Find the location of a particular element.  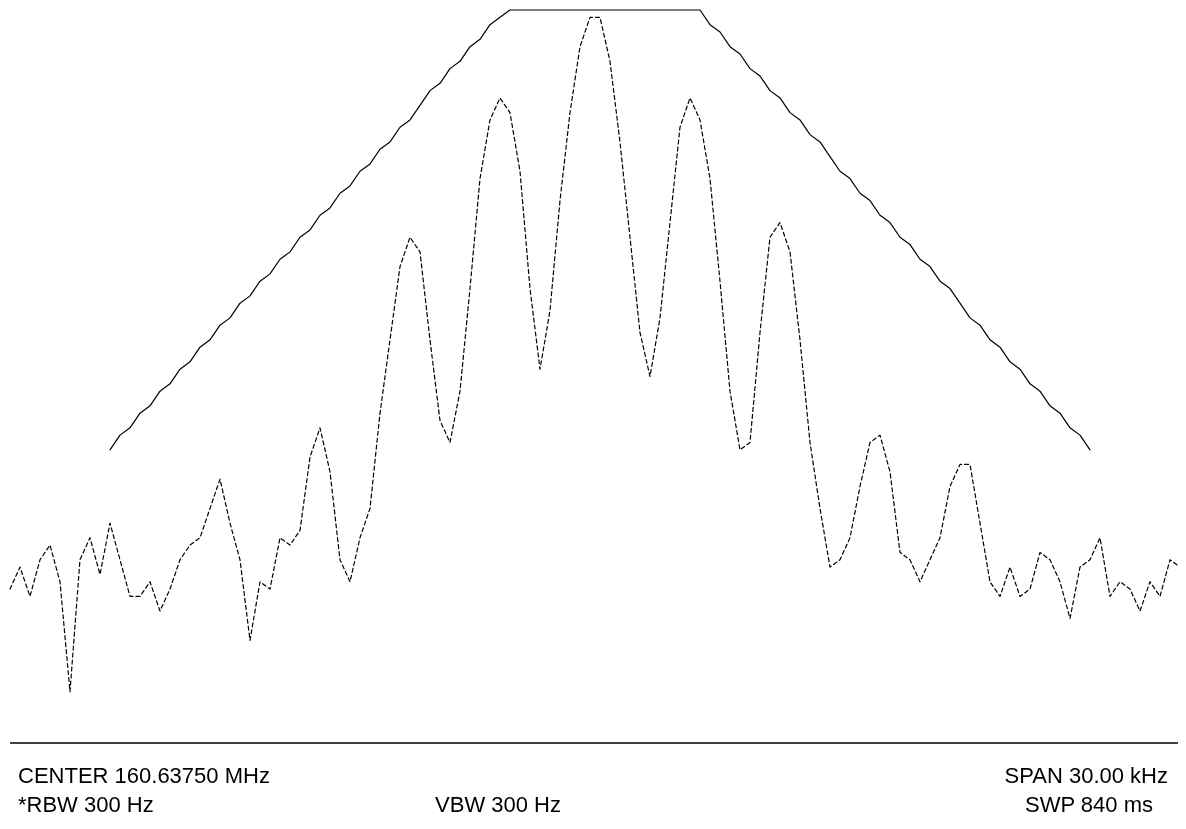

text: SPAN 30.00 kHz is located at coordinates (1086, 775).